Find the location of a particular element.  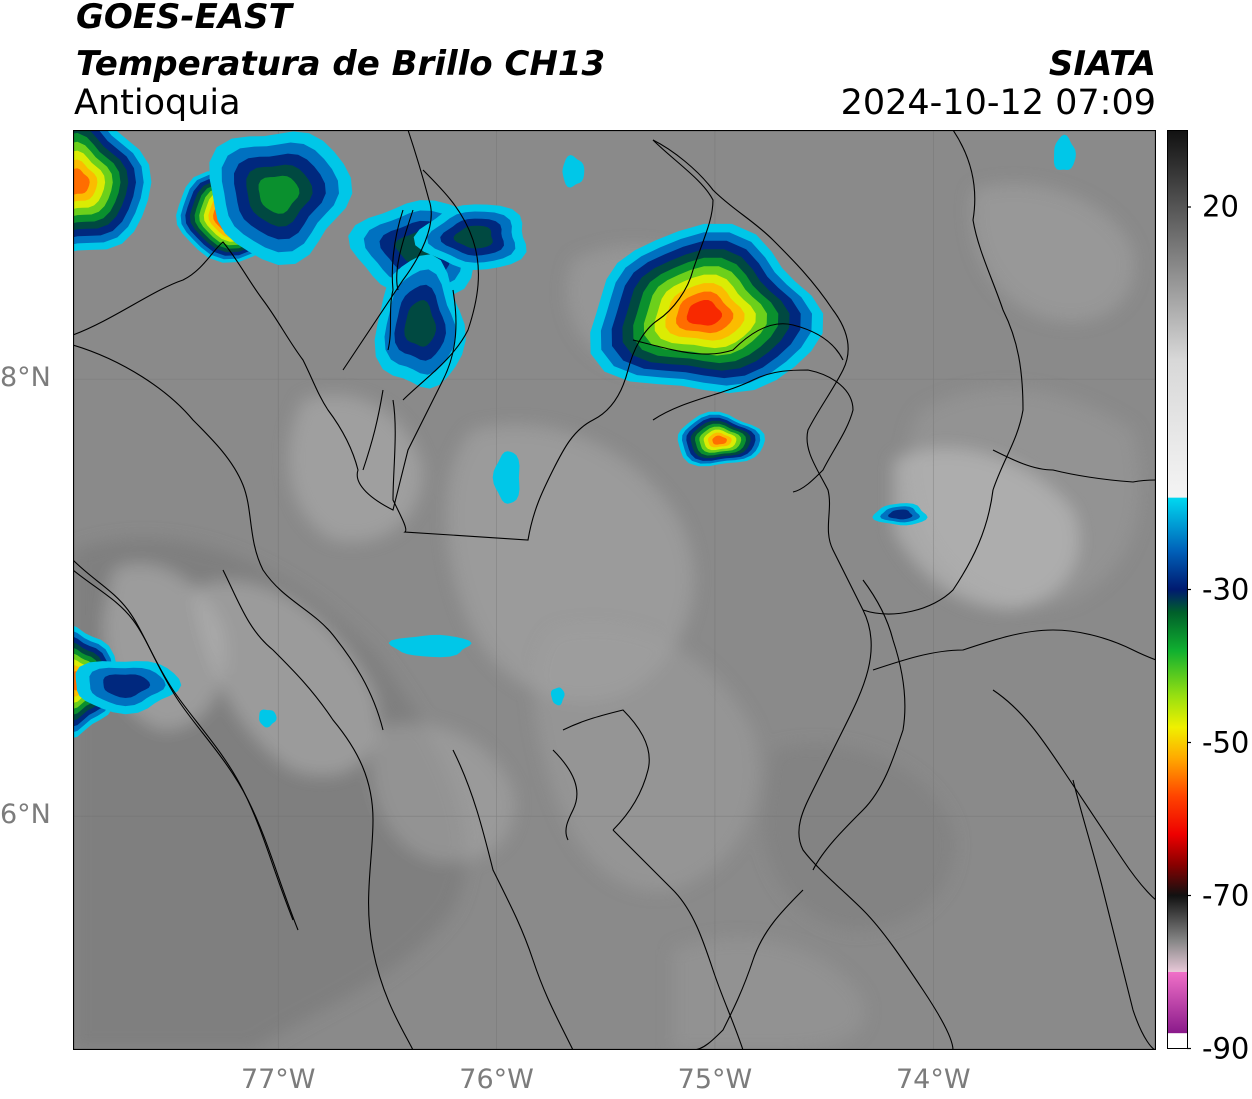

colorbar-label-minus50: -50 is located at coordinates (1226, 742).